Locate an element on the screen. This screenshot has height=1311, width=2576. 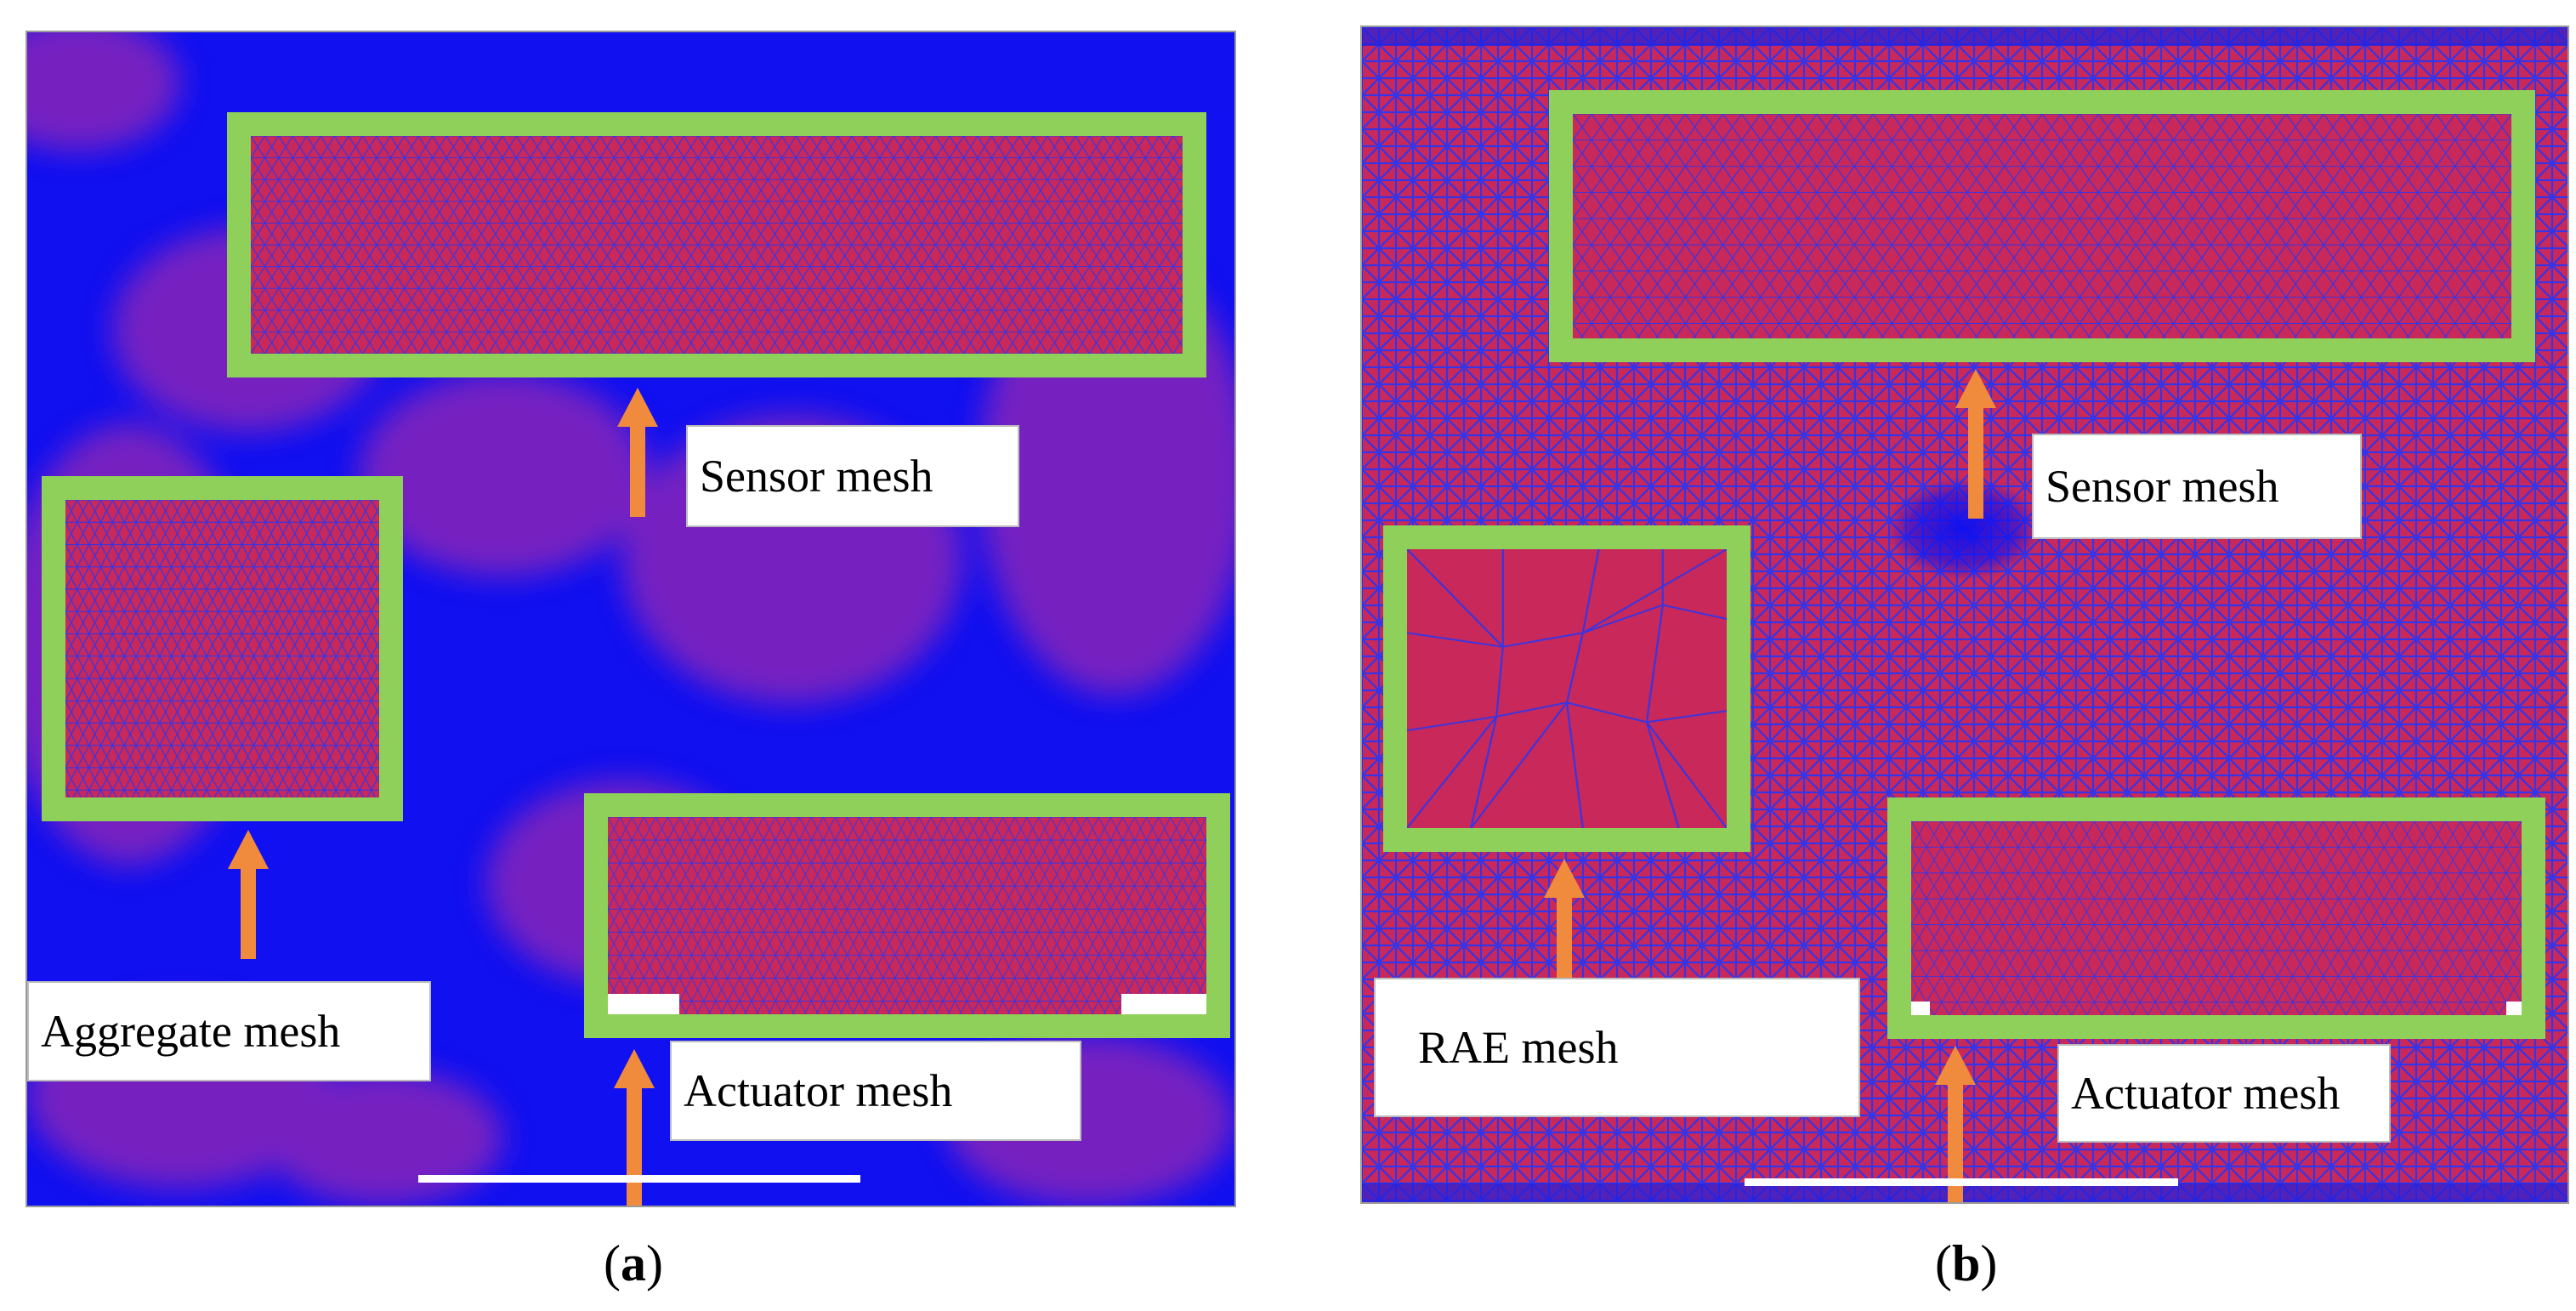
rae-mesh-triangles is located at coordinates (1567, 688).